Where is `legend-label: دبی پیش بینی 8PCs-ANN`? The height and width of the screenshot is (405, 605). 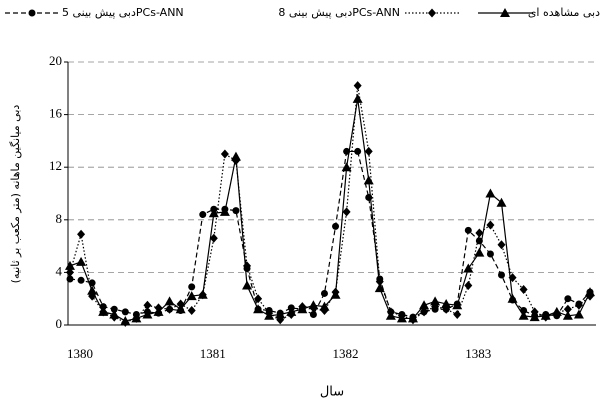 legend-label: دبی پیش بینی 8PCs-ANN is located at coordinates (339, 12).